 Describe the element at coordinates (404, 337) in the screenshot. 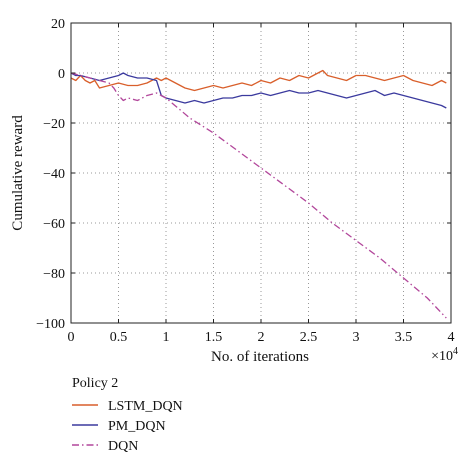

I see `x-tick-label: 3.5` at that location.